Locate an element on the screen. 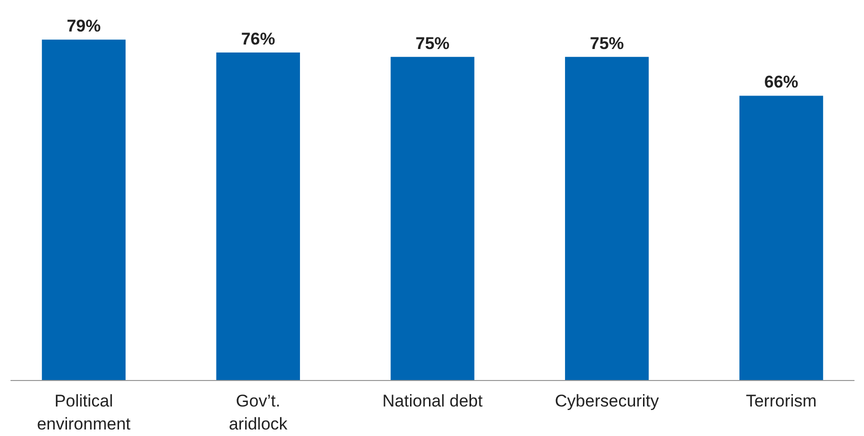  x-tick-label: Terrorism is located at coordinates (781, 401).